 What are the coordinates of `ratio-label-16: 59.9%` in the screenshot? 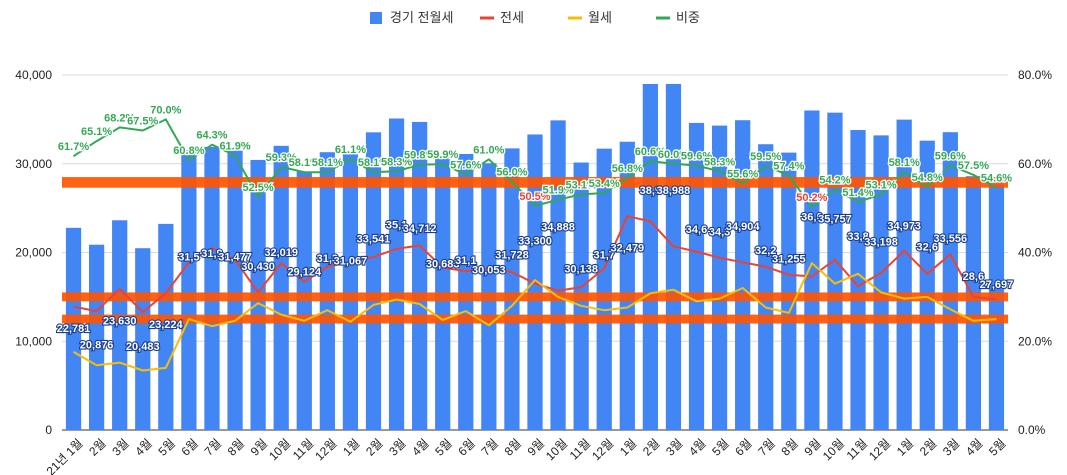 It's located at (442, 155).